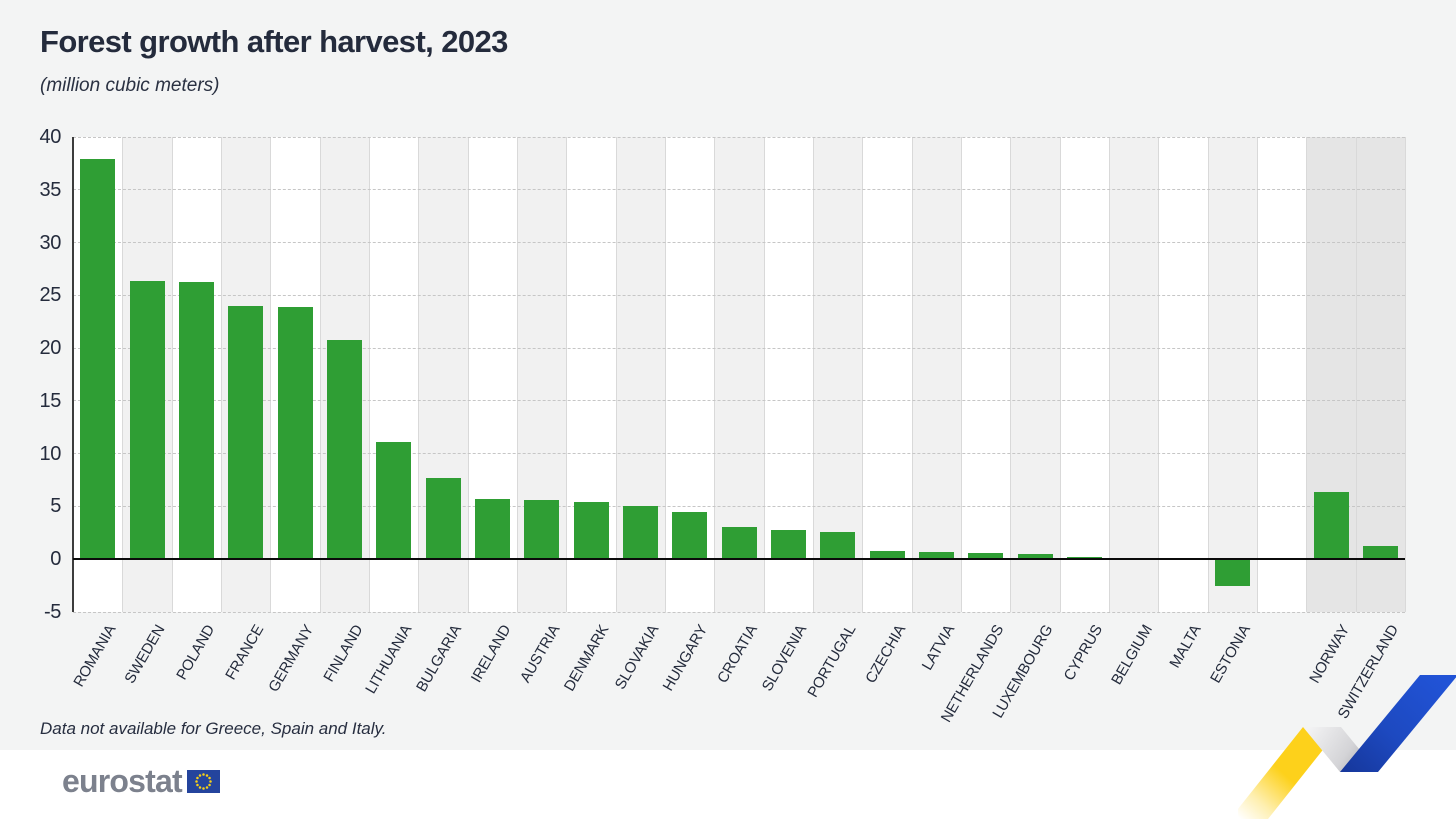  I want to click on x-tick-label-slovenia: SLOVENIA, so click(784, 658).